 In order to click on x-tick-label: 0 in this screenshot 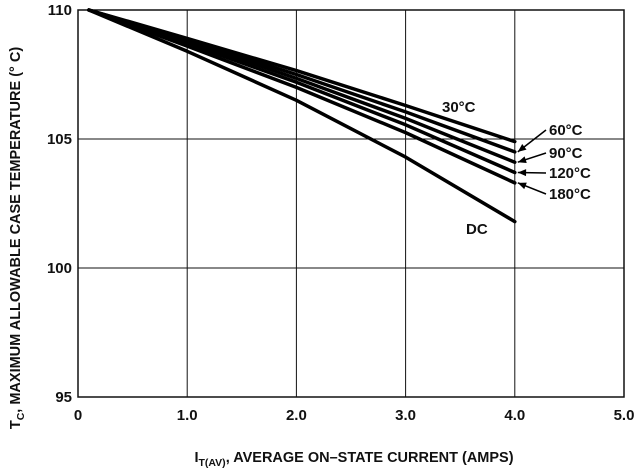, I will do `click(78, 415)`.